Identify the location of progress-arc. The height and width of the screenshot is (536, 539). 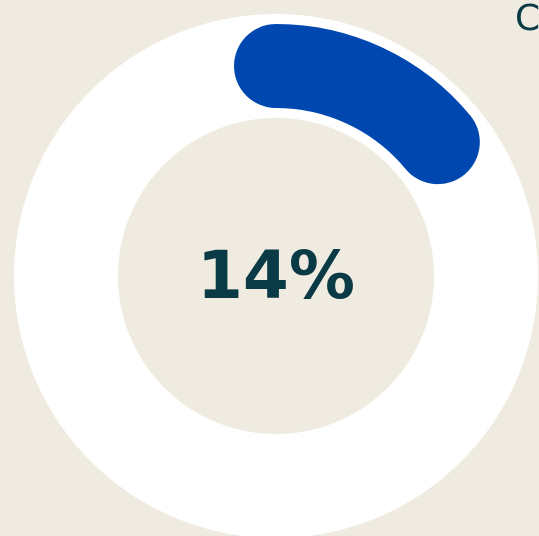
(357, 104).